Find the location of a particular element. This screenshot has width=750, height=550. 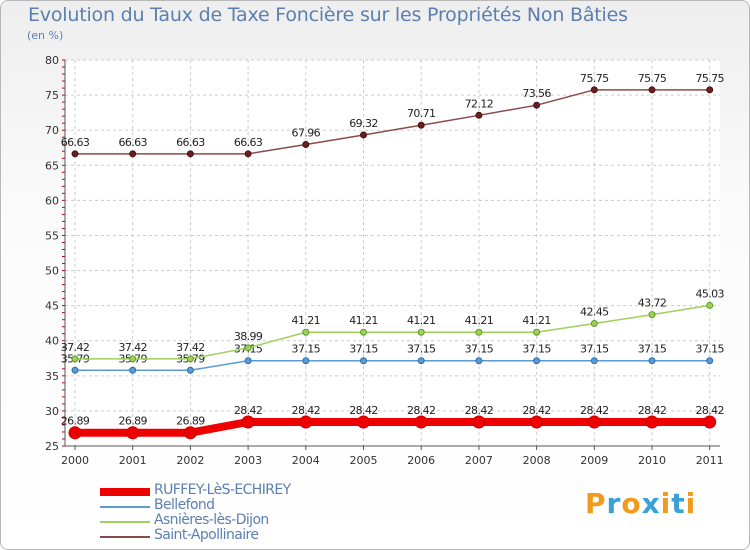

data-label-asnieres: 42.45 is located at coordinates (594, 312).